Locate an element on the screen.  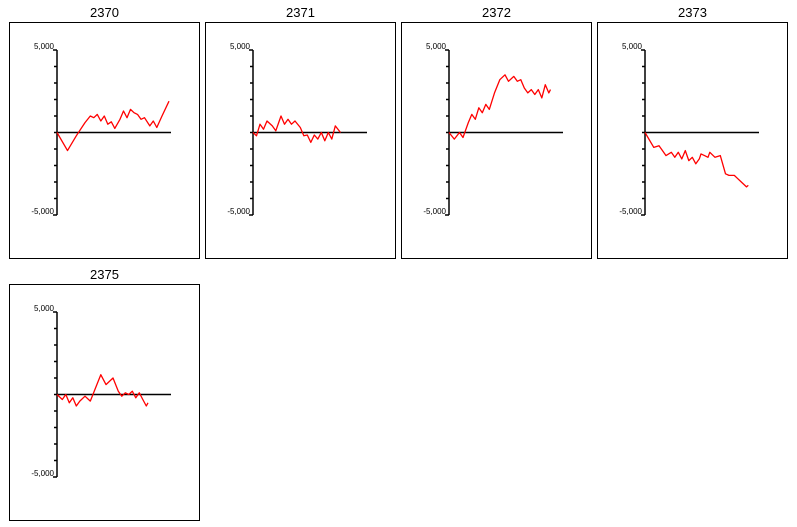
chart-title: 2370 is located at coordinates (104, 12).